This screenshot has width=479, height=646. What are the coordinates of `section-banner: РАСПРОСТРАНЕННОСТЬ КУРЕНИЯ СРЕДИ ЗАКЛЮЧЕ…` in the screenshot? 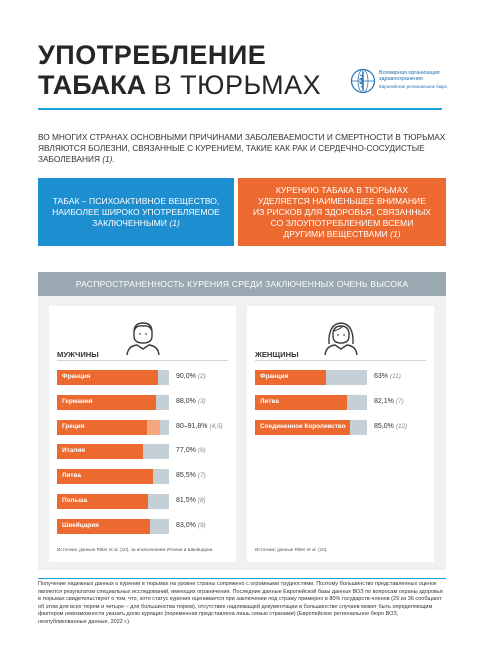 It's located at (242, 284).